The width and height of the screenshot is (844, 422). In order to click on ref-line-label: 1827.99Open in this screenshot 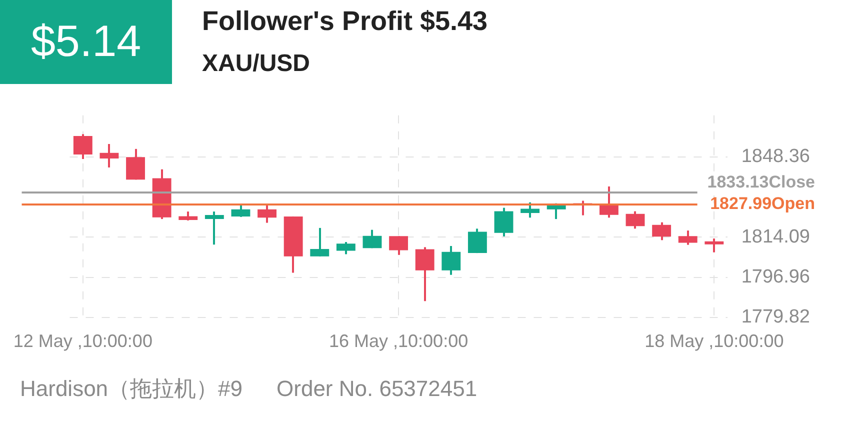, I will do `click(762, 204)`.